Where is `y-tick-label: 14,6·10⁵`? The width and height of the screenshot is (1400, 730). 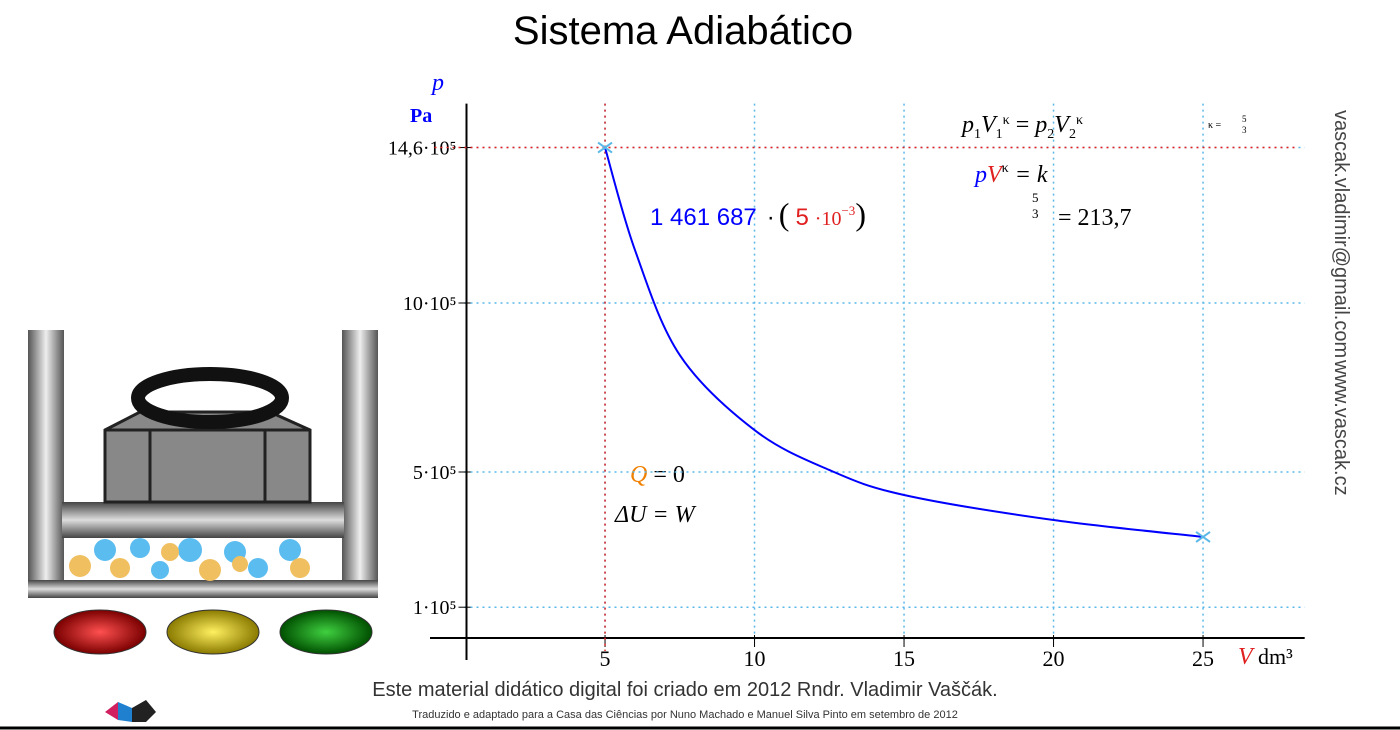 y-tick-label: 14,6·10⁵ is located at coordinates (422, 149).